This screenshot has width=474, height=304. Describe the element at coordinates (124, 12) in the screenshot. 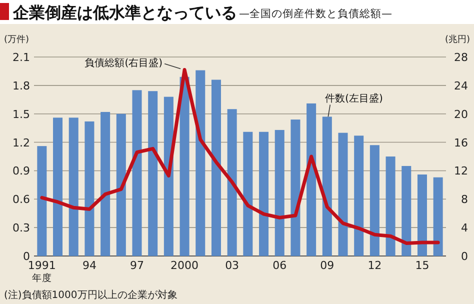

I see `chart-title: 企業倒産は低水準となっている` at that location.